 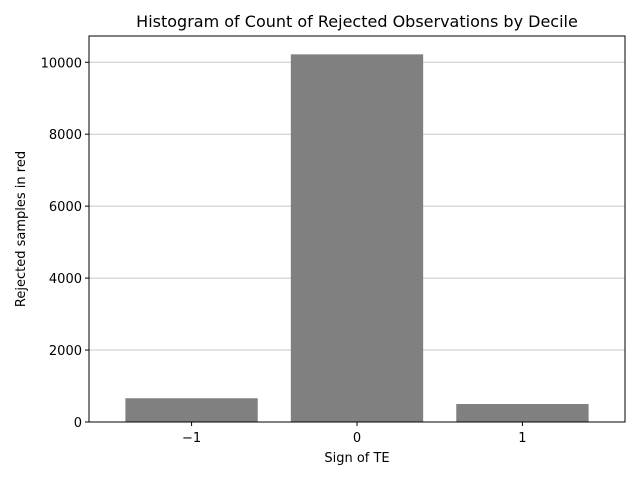 What do you see at coordinates (356, 458) in the screenshot?
I see `x-axis-label: Sign of TE` at bounding box center [356, 458].